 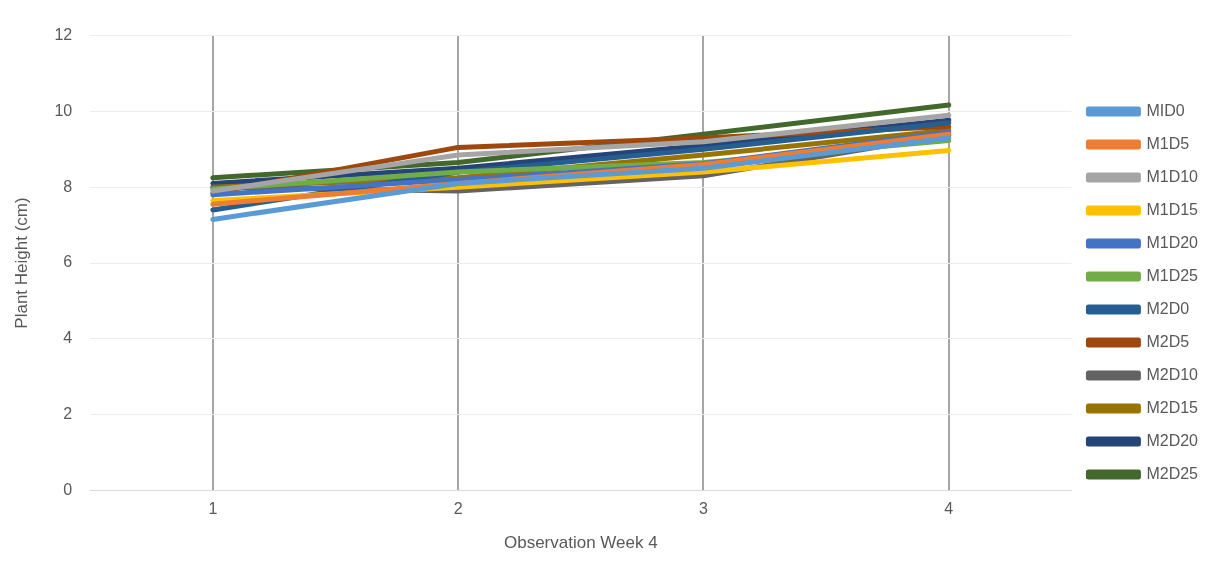 I want to click on legend-label: M2D5, so click(x=1168, y=341).